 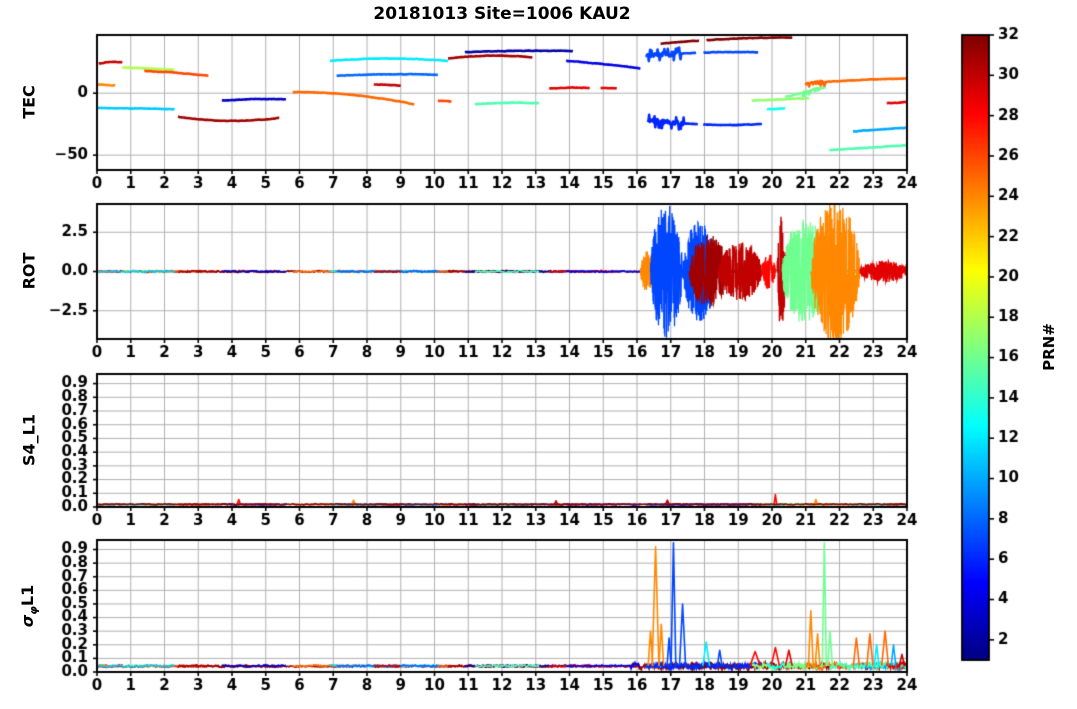 I want to click on sigma-symbol: σ, so click(x=27, y=621).